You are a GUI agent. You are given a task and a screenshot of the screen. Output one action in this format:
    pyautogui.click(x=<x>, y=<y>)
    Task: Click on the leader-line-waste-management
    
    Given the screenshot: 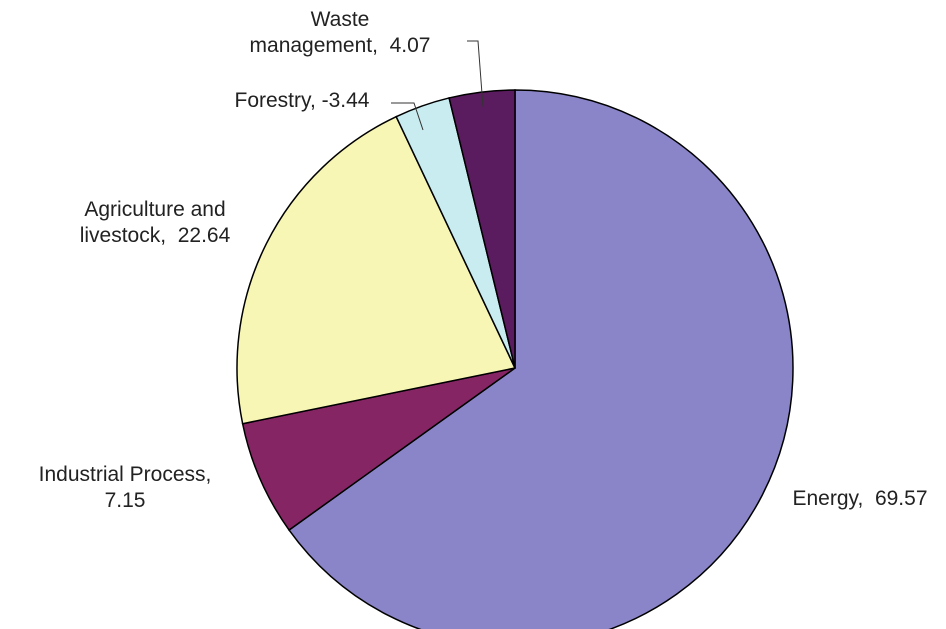 What is the action you would take?
    pyautogui.click(x=475, y=74)
    